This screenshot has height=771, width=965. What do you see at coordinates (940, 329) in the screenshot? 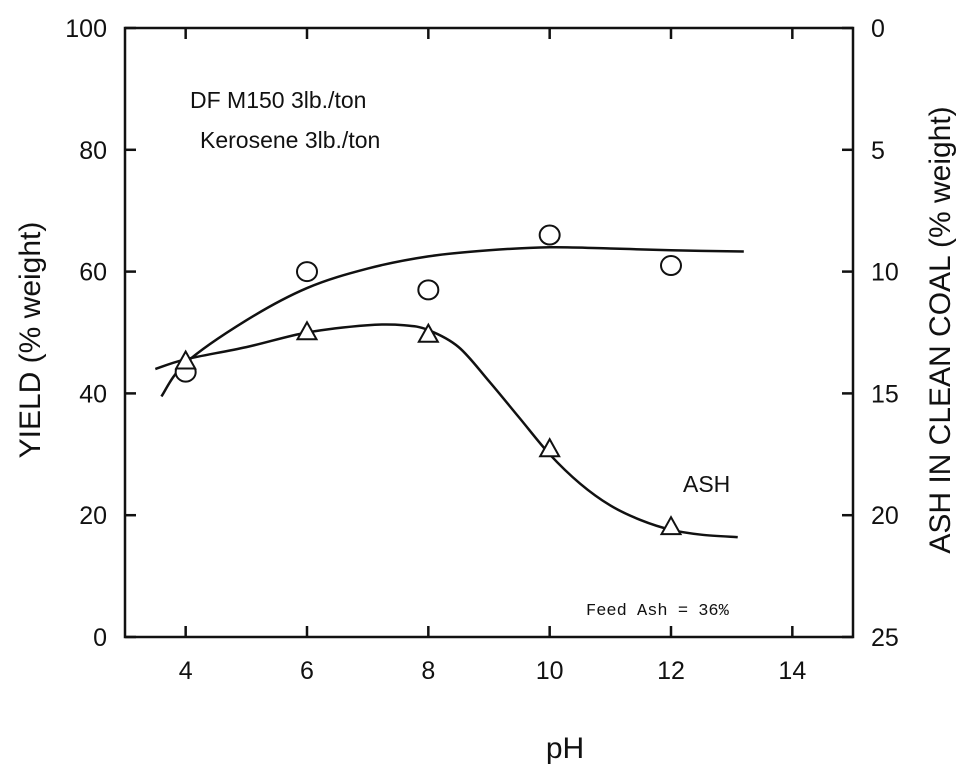
I see `y-axis-title-right: ASH IN CLEAN COAL (% weight)` at bounding box center [940, 329].